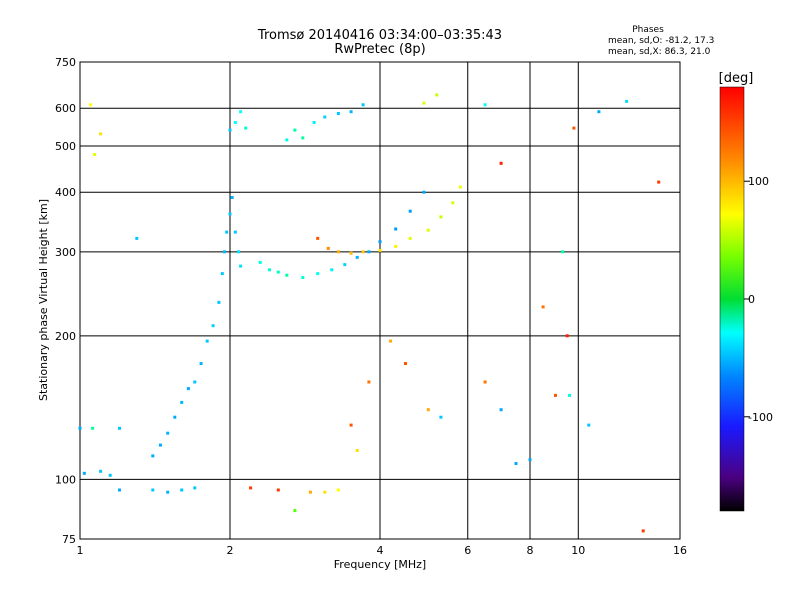  Describe the element at coordinates (380, 564) in the screenshot. I see `x-axis-label: Frequency [MHz]` at that location.